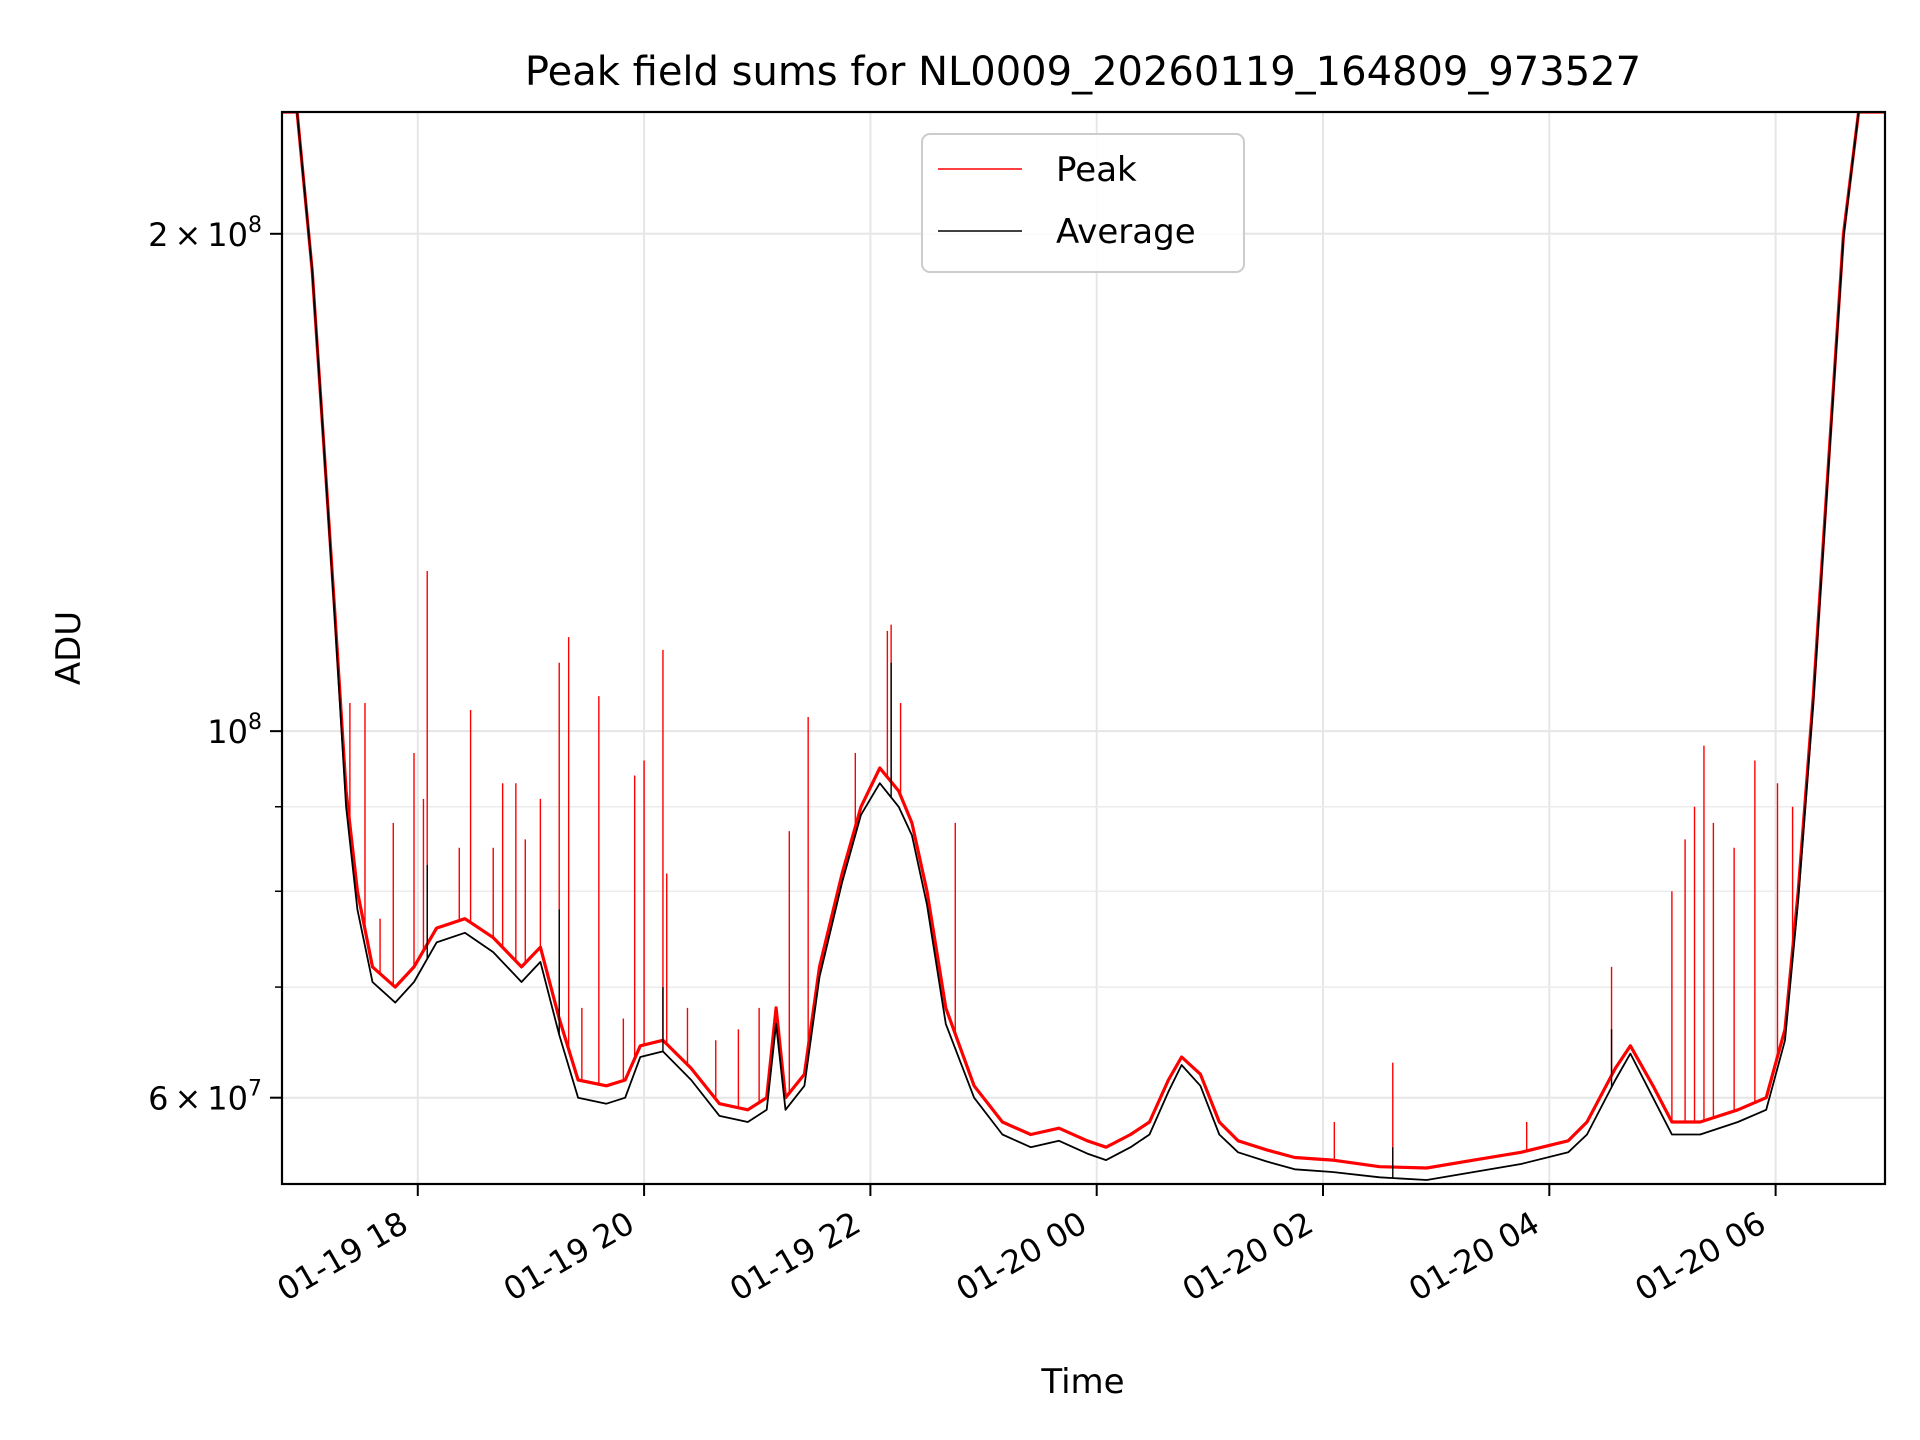  I want to click on x-tick-label: 01-19 22, so click(795, 1256).